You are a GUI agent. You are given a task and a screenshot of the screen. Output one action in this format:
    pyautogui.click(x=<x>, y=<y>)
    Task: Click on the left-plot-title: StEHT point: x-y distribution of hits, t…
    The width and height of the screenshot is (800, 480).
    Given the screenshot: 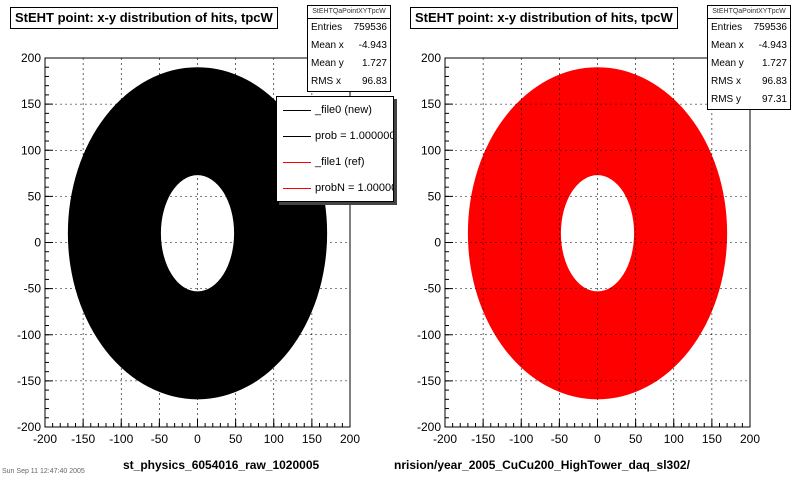 What is the action you would take?
    pyautogui.click(x=144, y=18)
    